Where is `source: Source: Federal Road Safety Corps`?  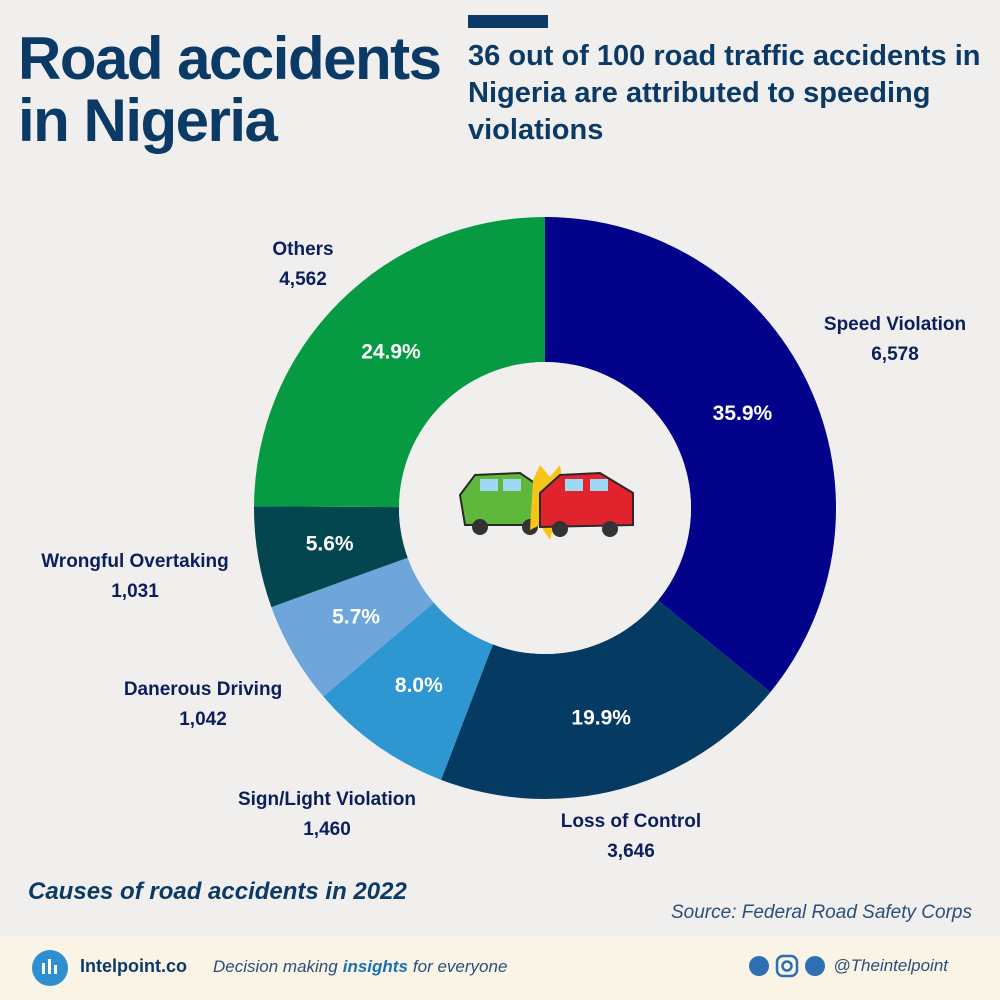
source: Source: Federal Road Safety Corps is located at coordinates (821, 912).